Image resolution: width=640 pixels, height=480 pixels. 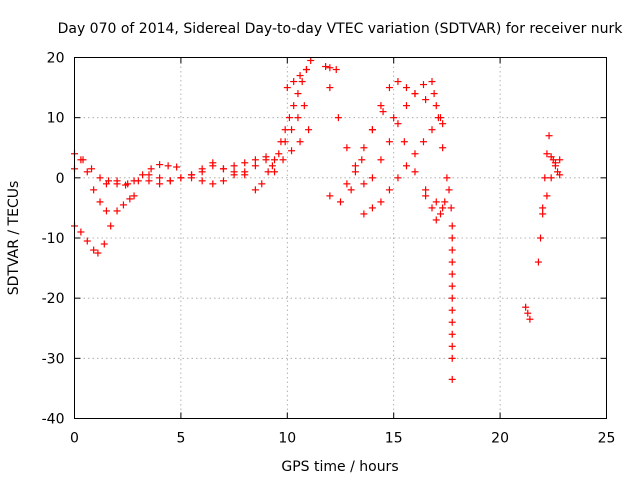 What do you see at coordinates (90, 182) in the screenshot?
I see `series-trace-a` at bounding box center [90, 182].